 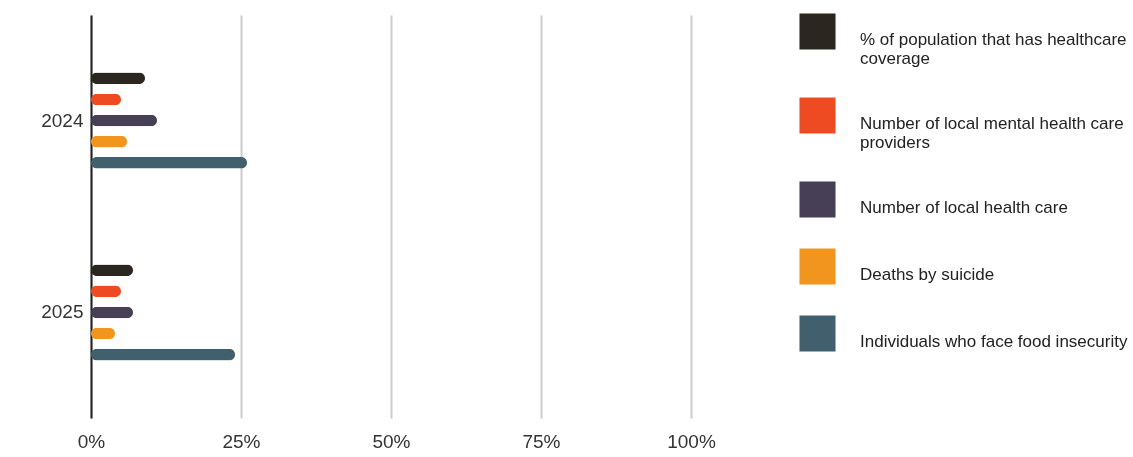 What do you see at coordinates (241, 441) in the screenshot?
I see `x-tick-label: 25%` at bounding box center [241, 441].